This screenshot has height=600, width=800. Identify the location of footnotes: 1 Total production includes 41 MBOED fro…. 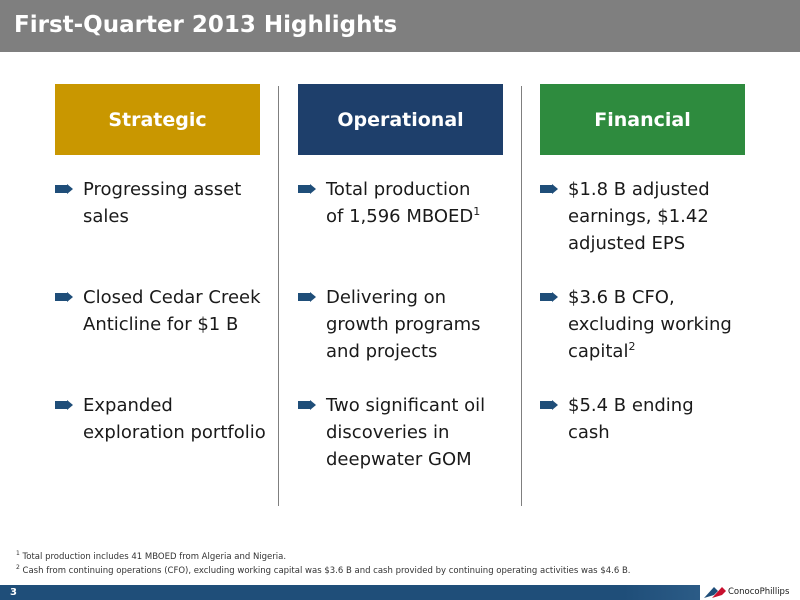
(323, 564).